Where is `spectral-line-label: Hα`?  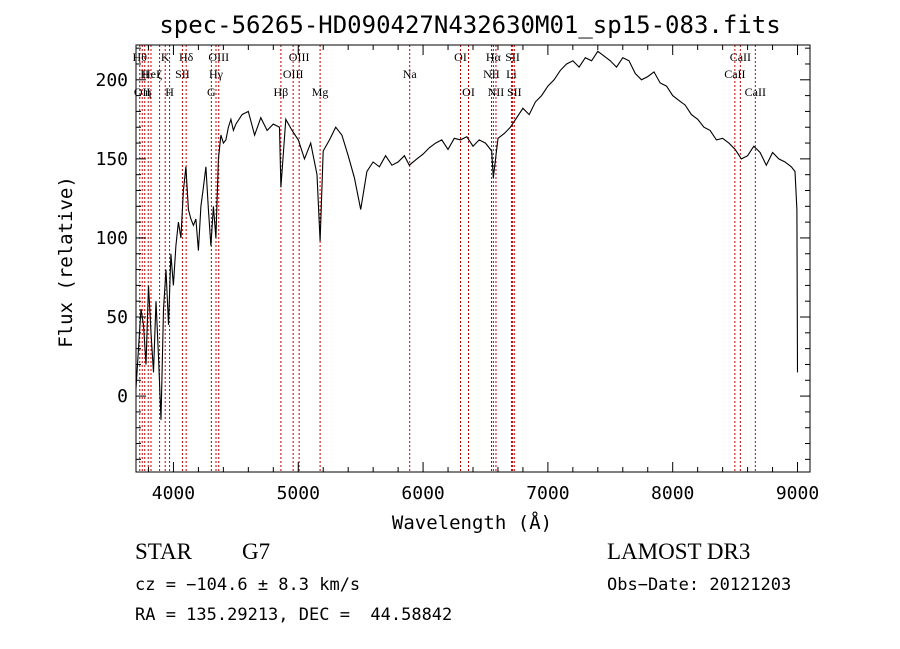
spectral-line-label: Hα is located at coordinates (494, 57).